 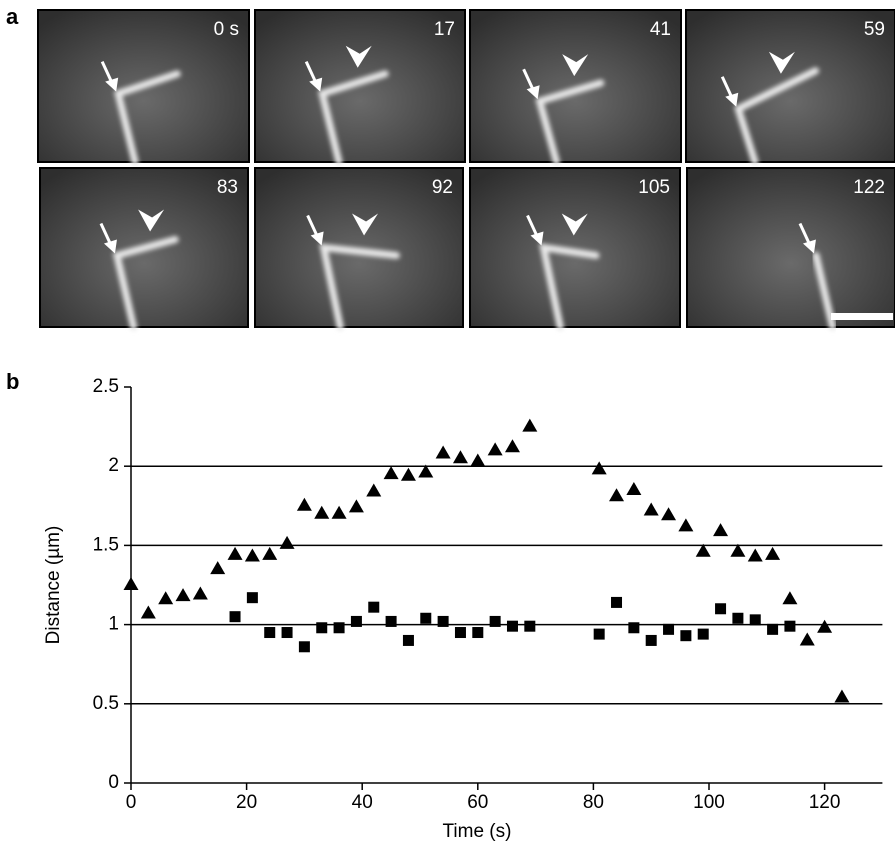 What do you see at coordinates (477, 802) in the screenshot?
I see `x-tick-label: 60` at bounding box center [477, 802].